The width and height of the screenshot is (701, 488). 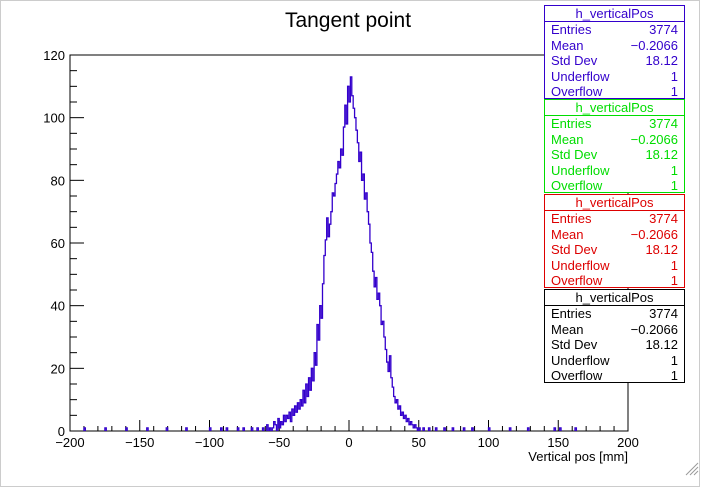 I want to click on y-tick-label: 80, so click(x=58, y=180).